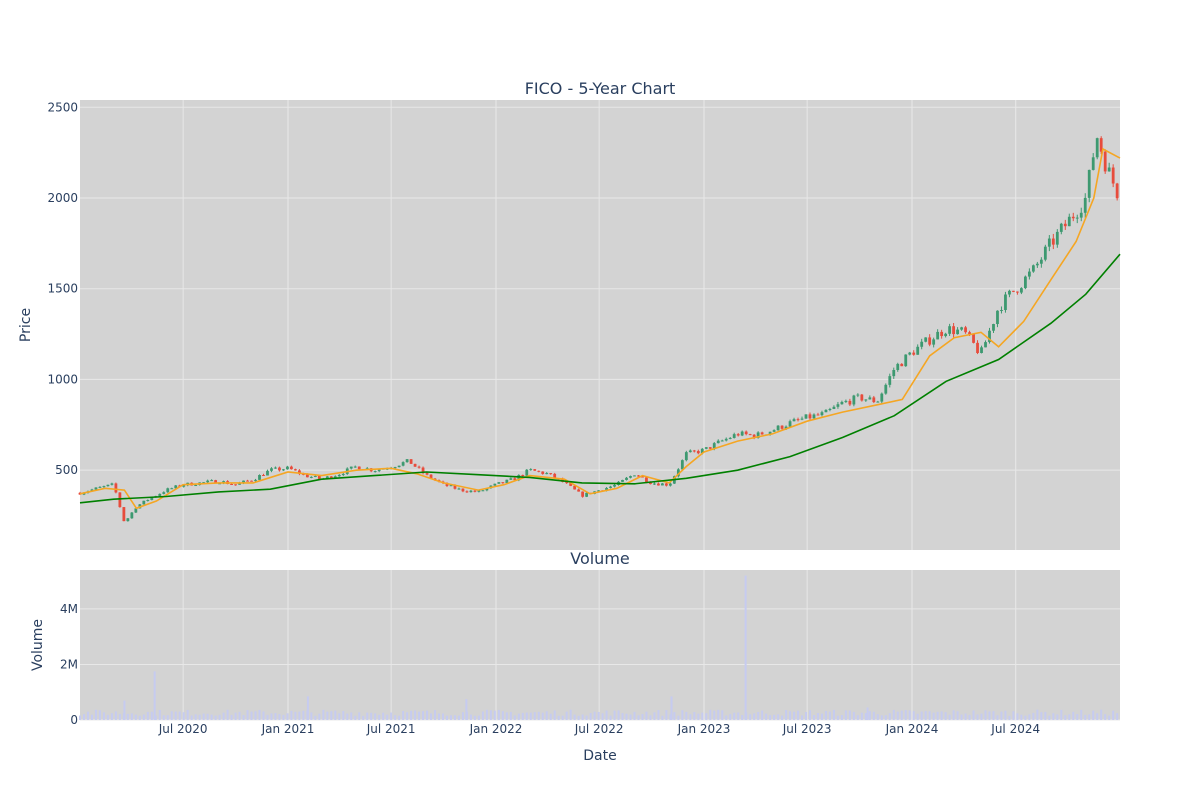 The height and width of the screenshot is (800, 1200). Describe the element at coordinates (183, 729) in the screenshot. I see `x-tick-label: Jul 2020` at that location.